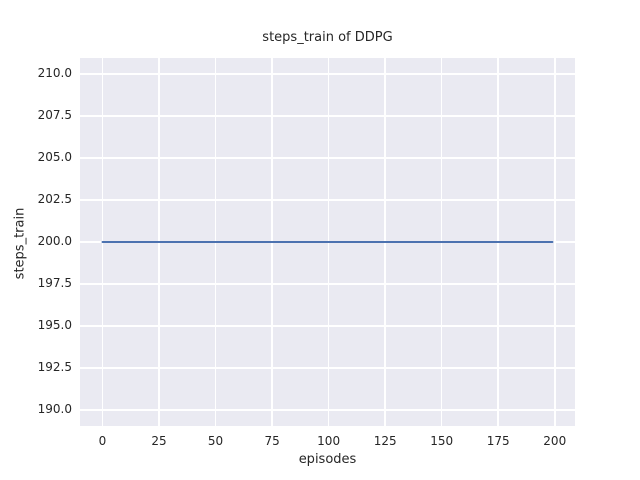  Describe the element at coordinates (555, 441) in the screenshot. I see `x-tick-label: 200` at that location.